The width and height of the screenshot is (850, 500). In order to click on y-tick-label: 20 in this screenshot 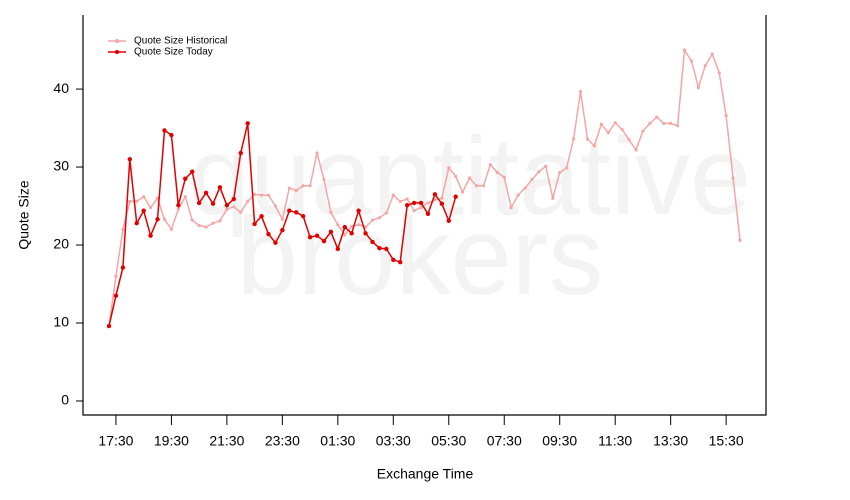, I will do `click(61, 244)`.